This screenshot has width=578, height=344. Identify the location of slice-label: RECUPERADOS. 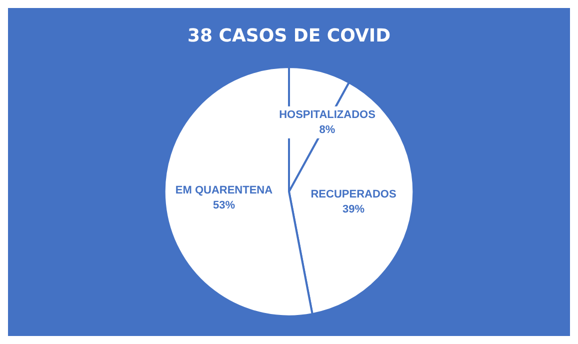
(353, 194).